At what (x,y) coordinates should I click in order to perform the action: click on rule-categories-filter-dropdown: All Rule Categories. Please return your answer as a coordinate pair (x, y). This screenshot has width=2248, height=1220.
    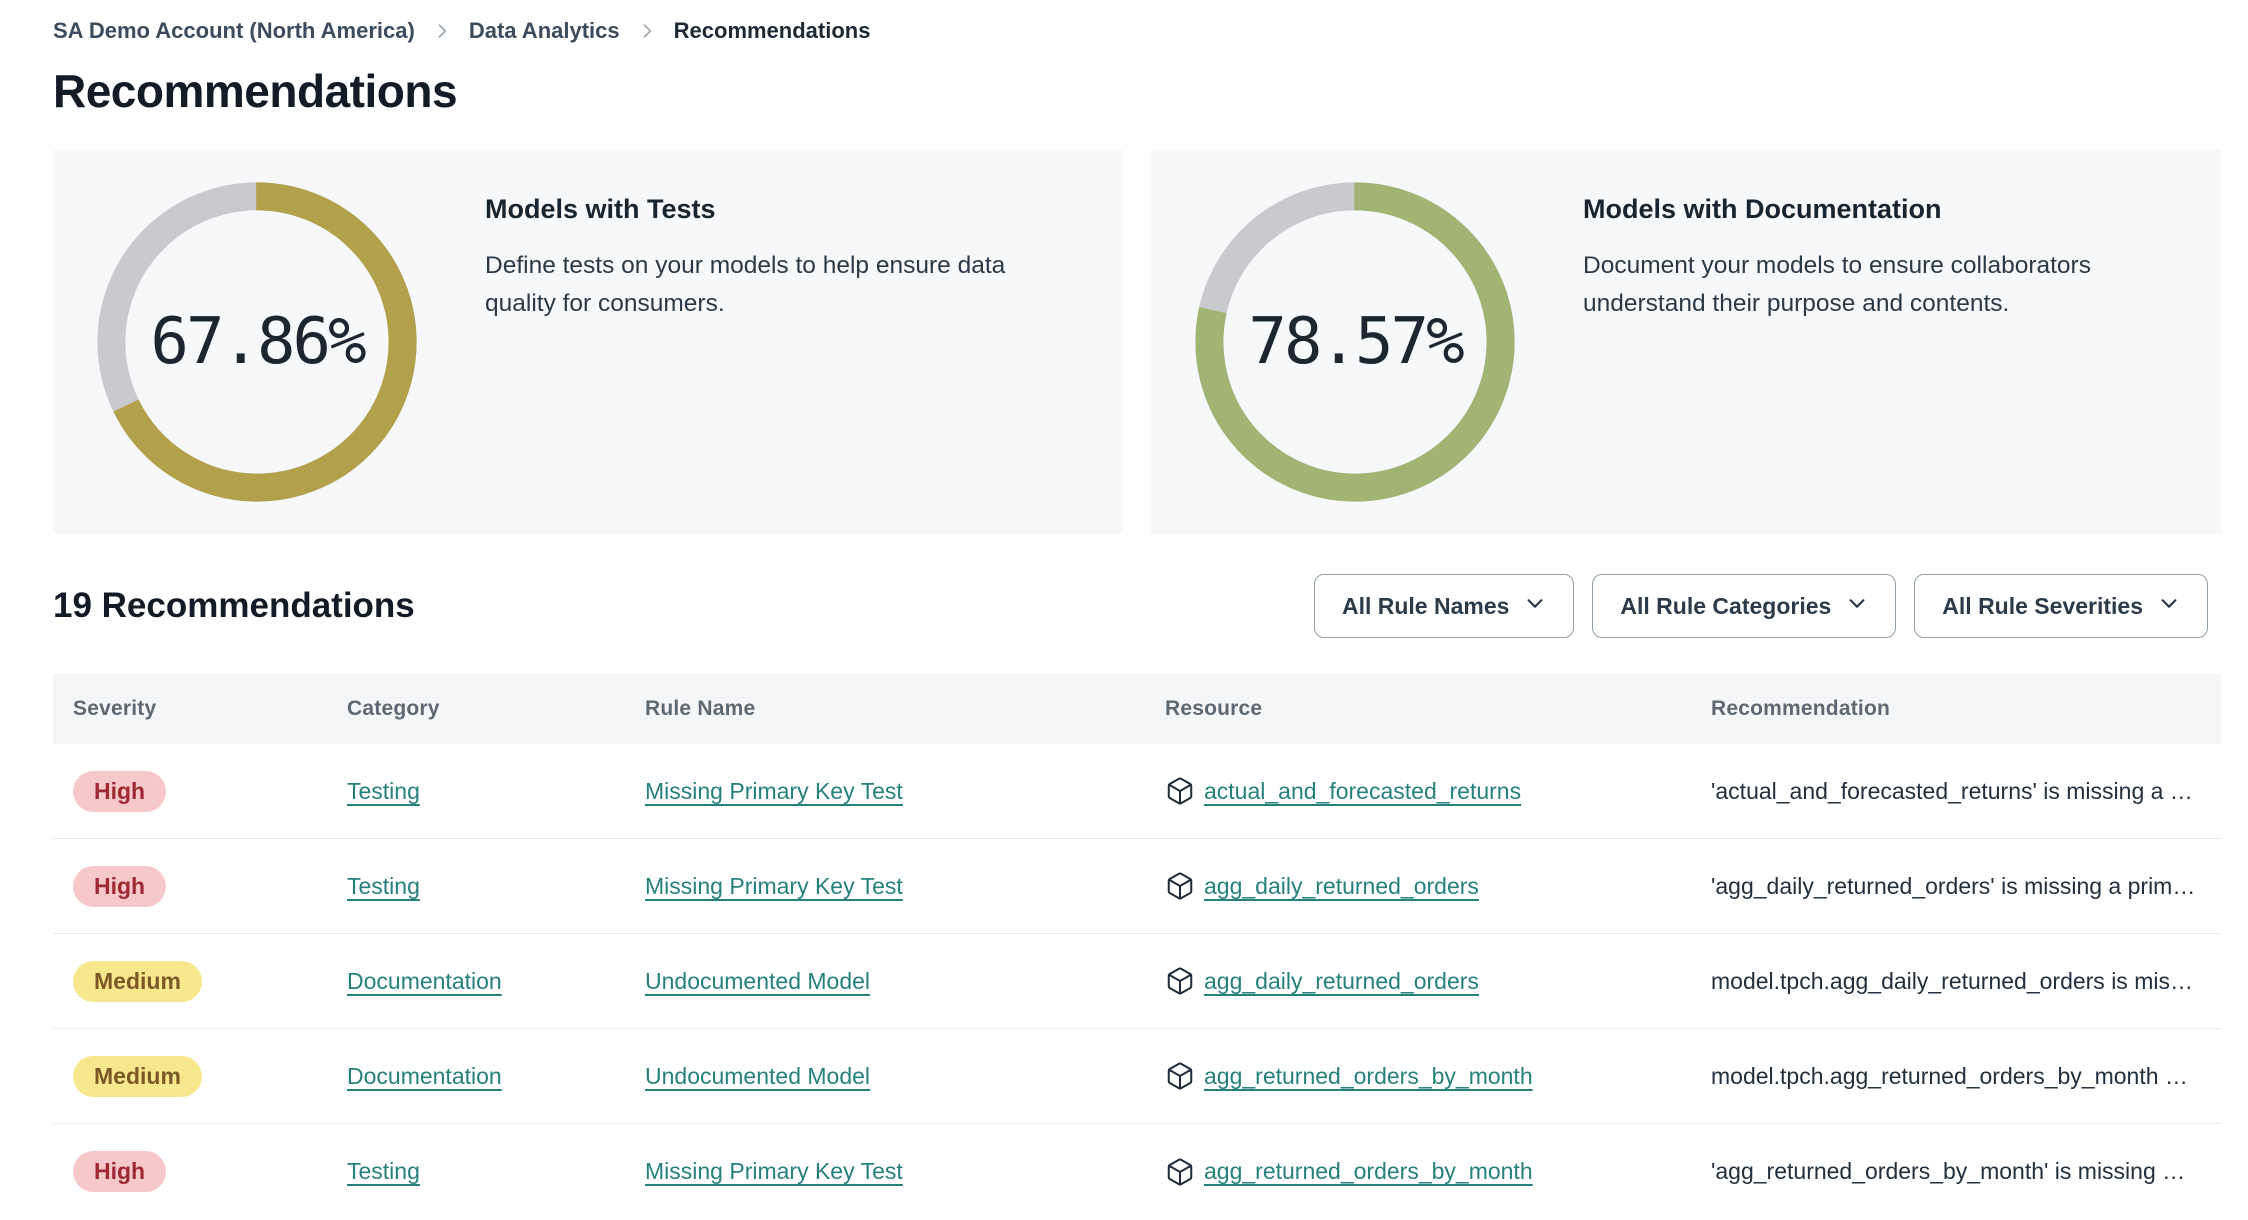
    Looking at the image, I should click on (1744, 606).